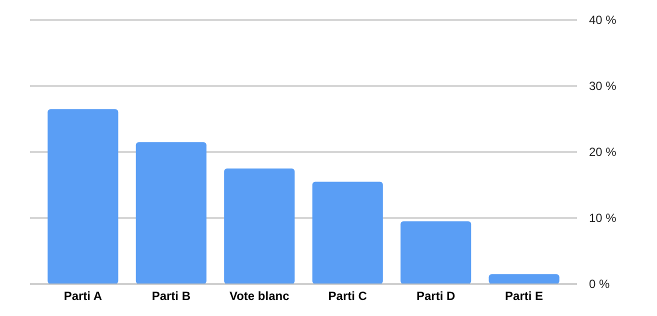 The image size is (657, 316). I want to click on y-tick-label: 40 %, so click(603, 20).